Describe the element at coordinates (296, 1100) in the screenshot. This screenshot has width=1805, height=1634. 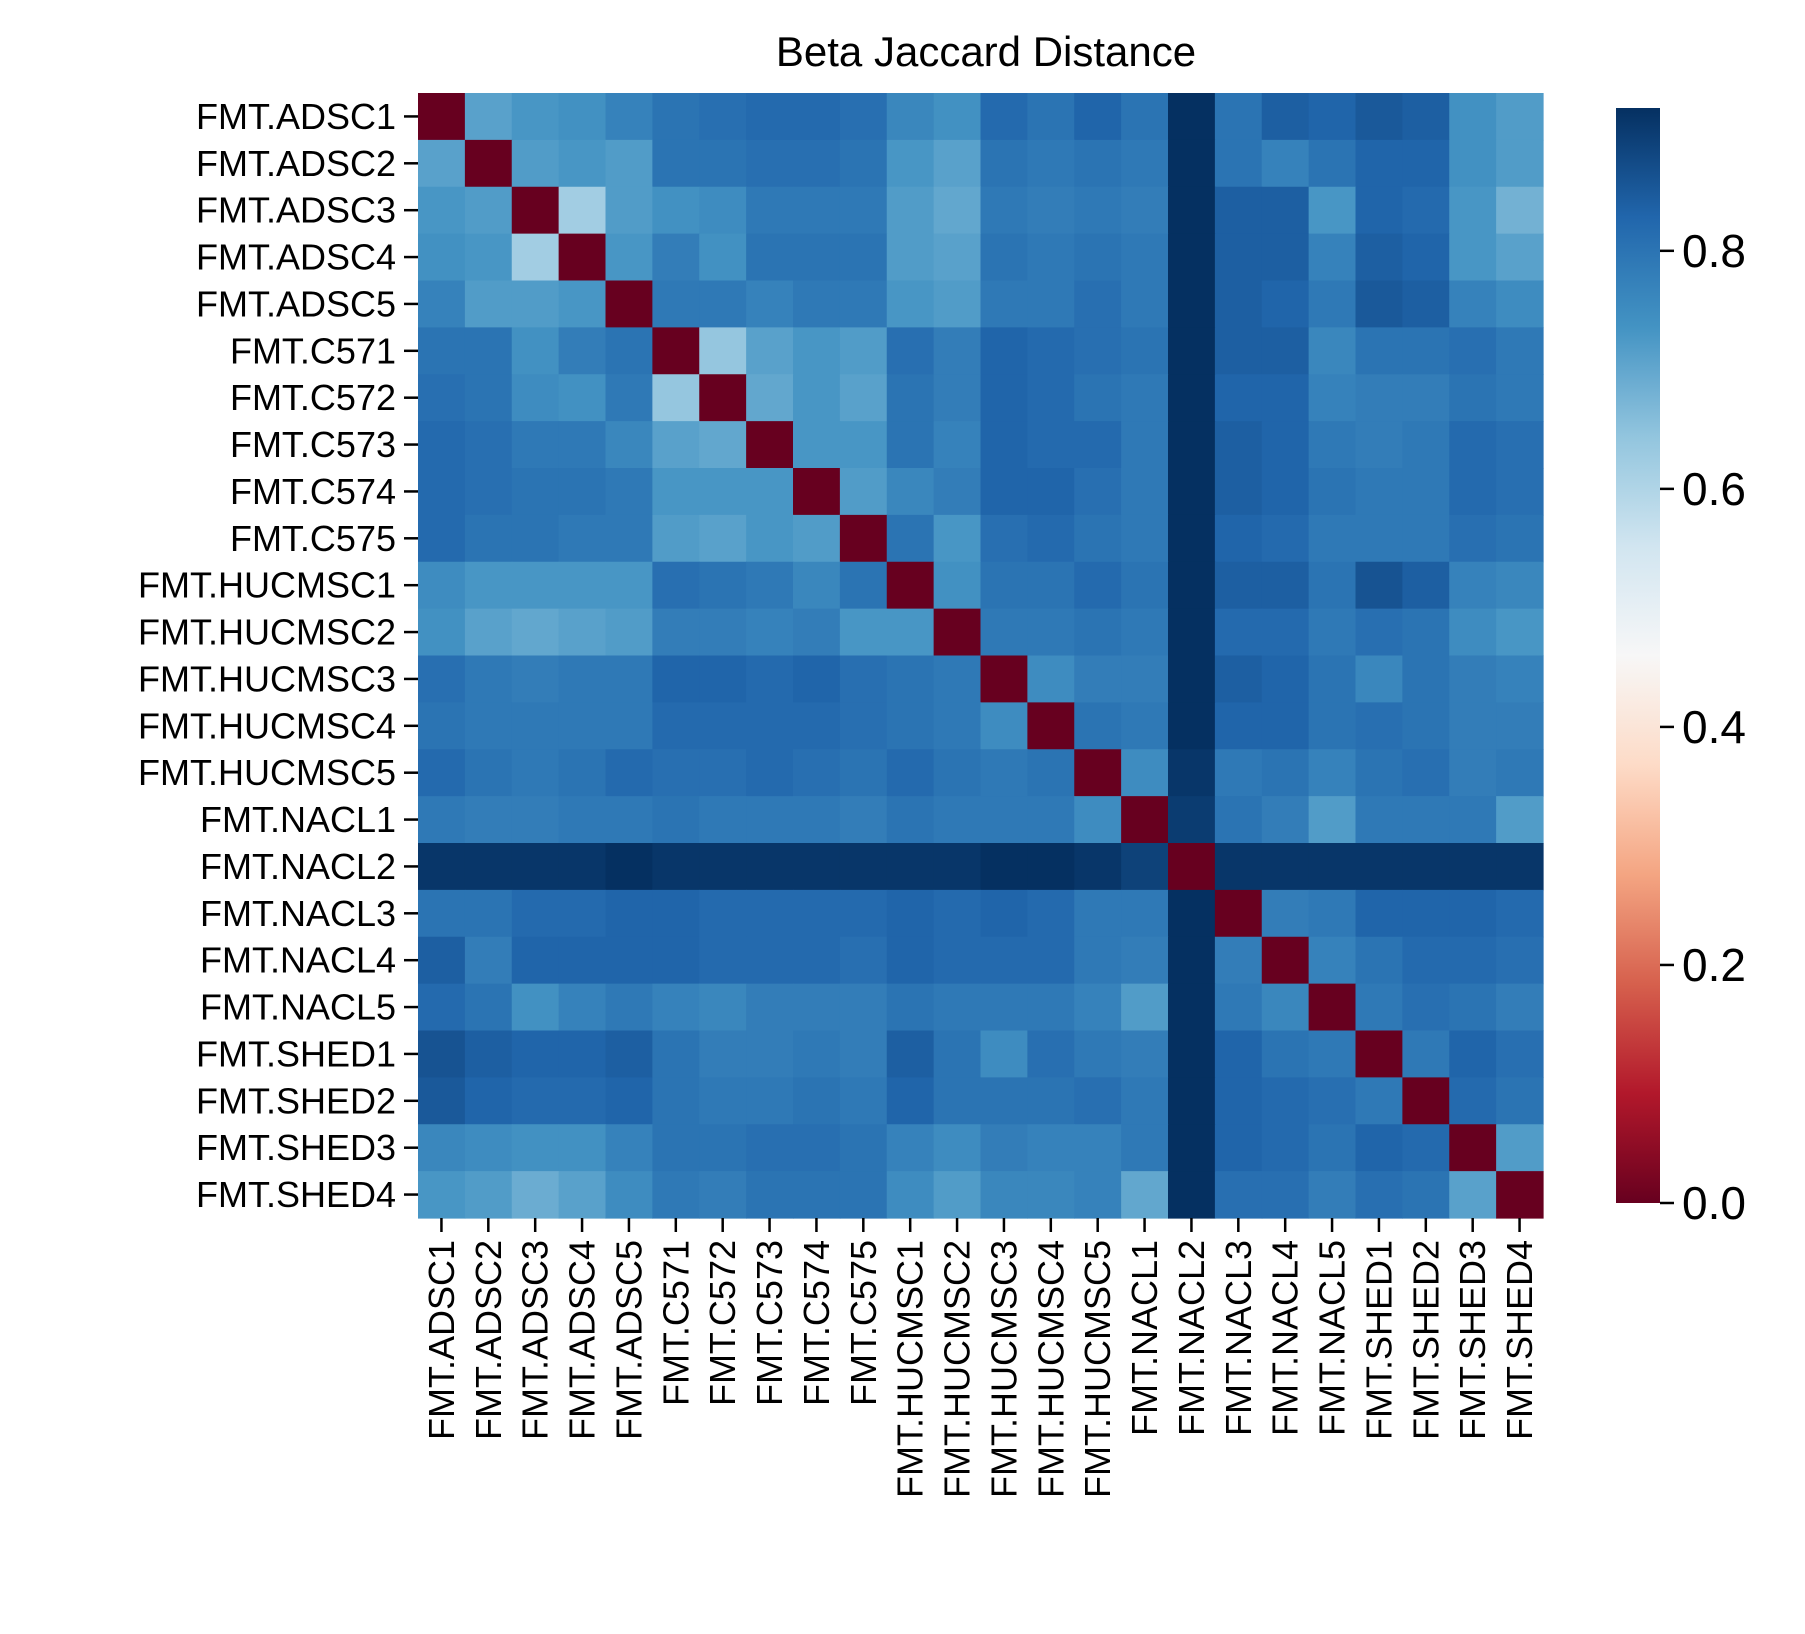
I see `y-tick-label: FMT.SHED2` at that location.